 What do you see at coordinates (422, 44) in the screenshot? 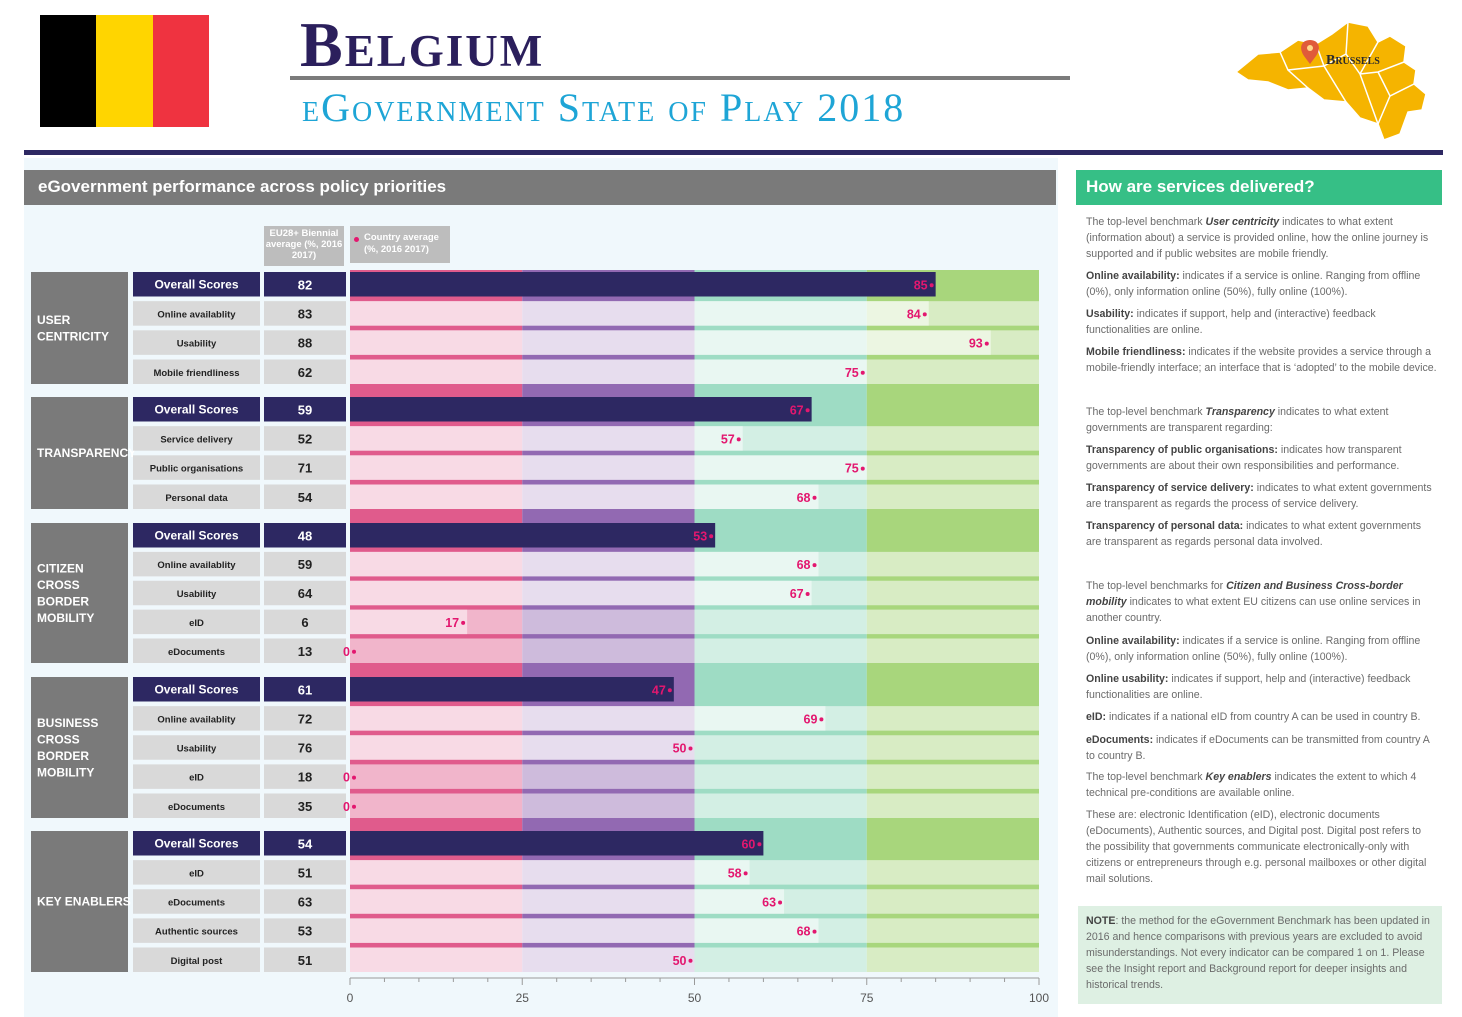
I see `page-title: Belgium` at bounding box center [422, 44].